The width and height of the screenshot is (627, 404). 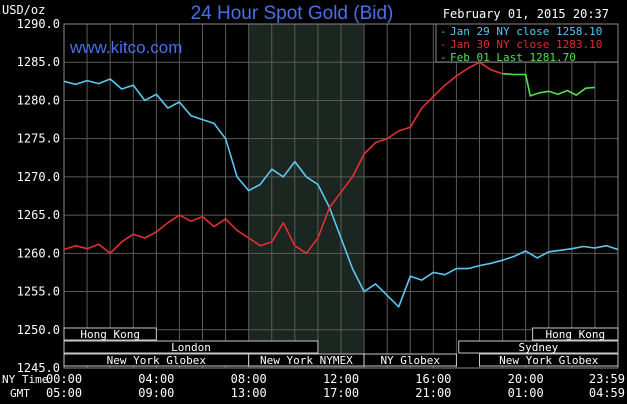 What do you see at coordinates (526, 379) in the screenshot?
I see `x-tick-label-ny: 20:00` at bounding box center [526, 379].